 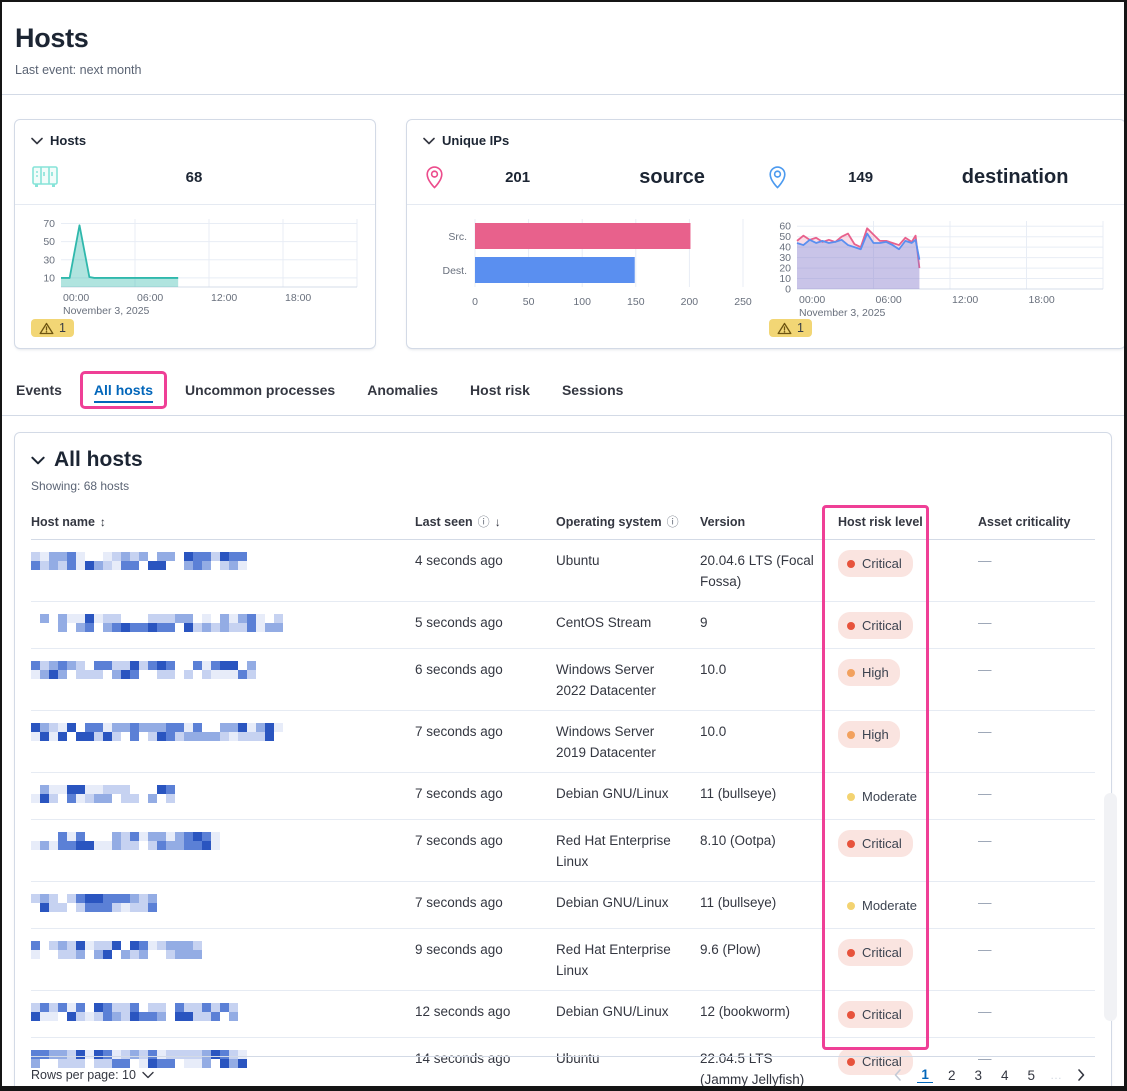 I want to click on version-cell: 9, so click(x=704, y=622).